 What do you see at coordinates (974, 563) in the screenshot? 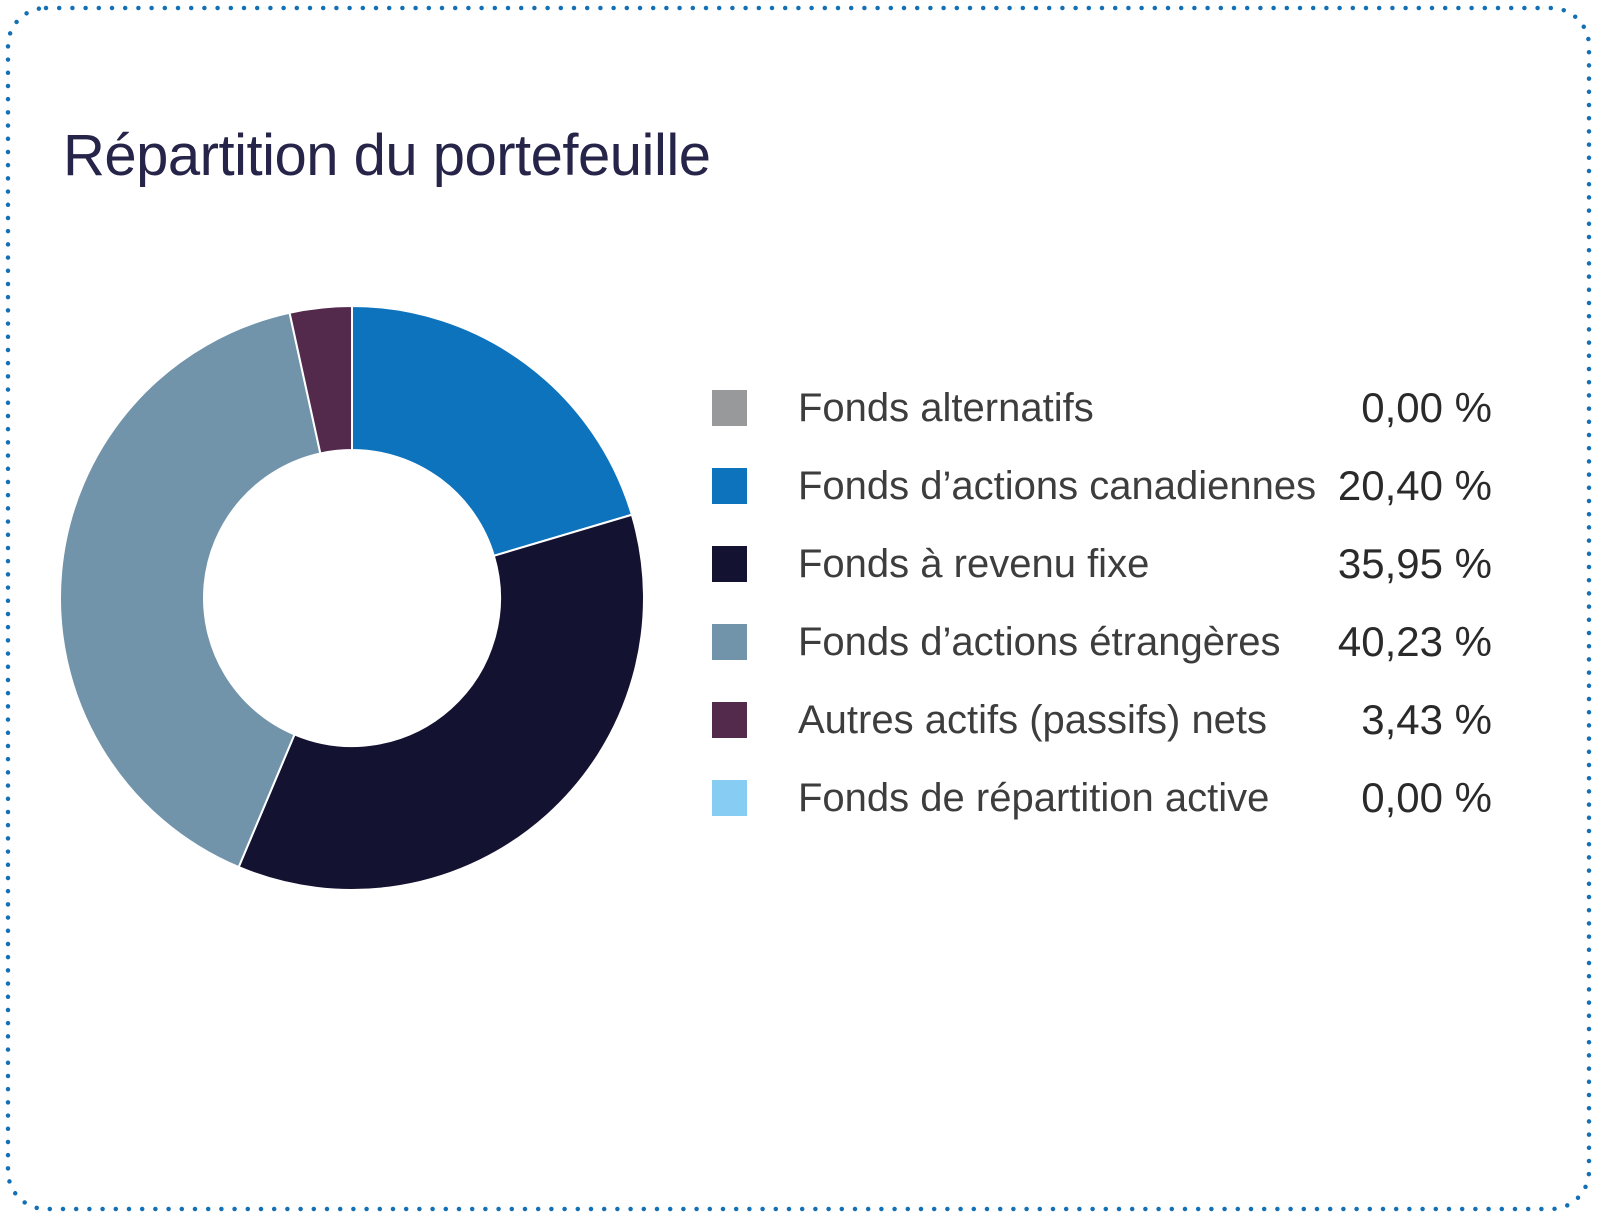
I see `legend-label: Fonds à revenu fixe` at bounding box center [974, 563].